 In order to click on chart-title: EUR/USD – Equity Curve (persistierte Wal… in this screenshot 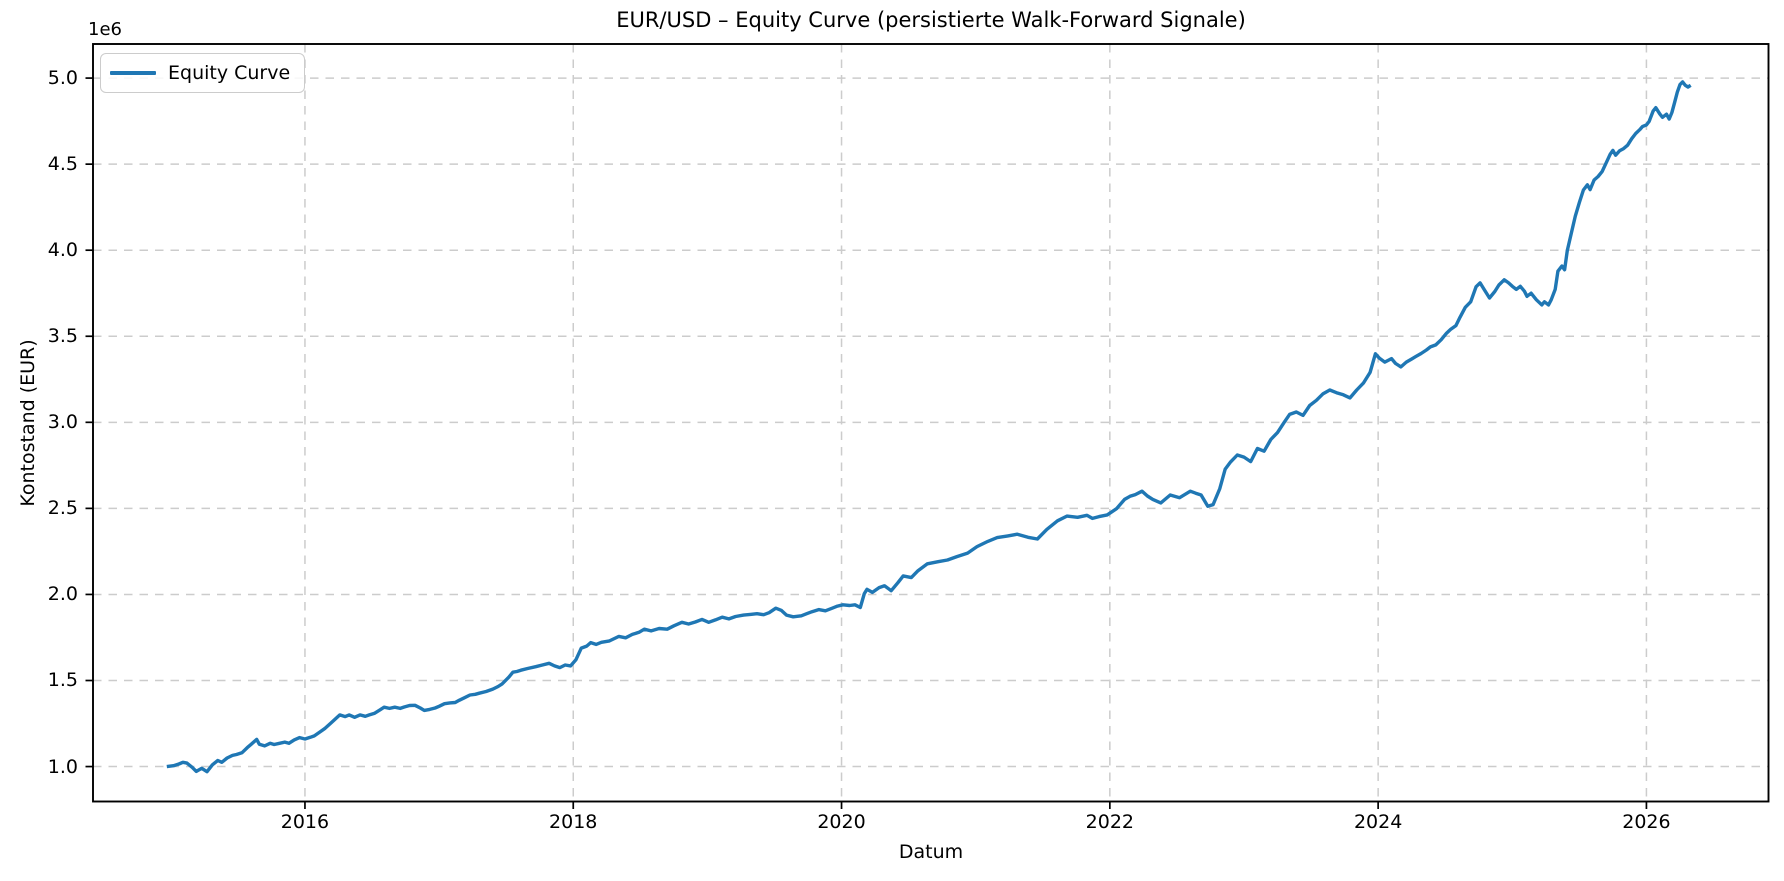, I will do `click(931, 20)`.